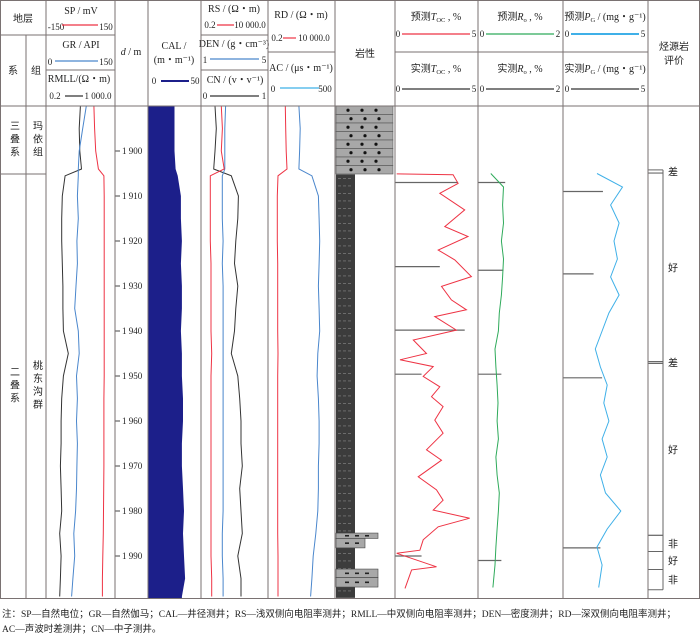 The height and width of the screenshot is (636, 700). Describe the element at coordinates (235, 80) in the screenshot. I see `cn-label: CN / (v・v⁻¹)` at that location.